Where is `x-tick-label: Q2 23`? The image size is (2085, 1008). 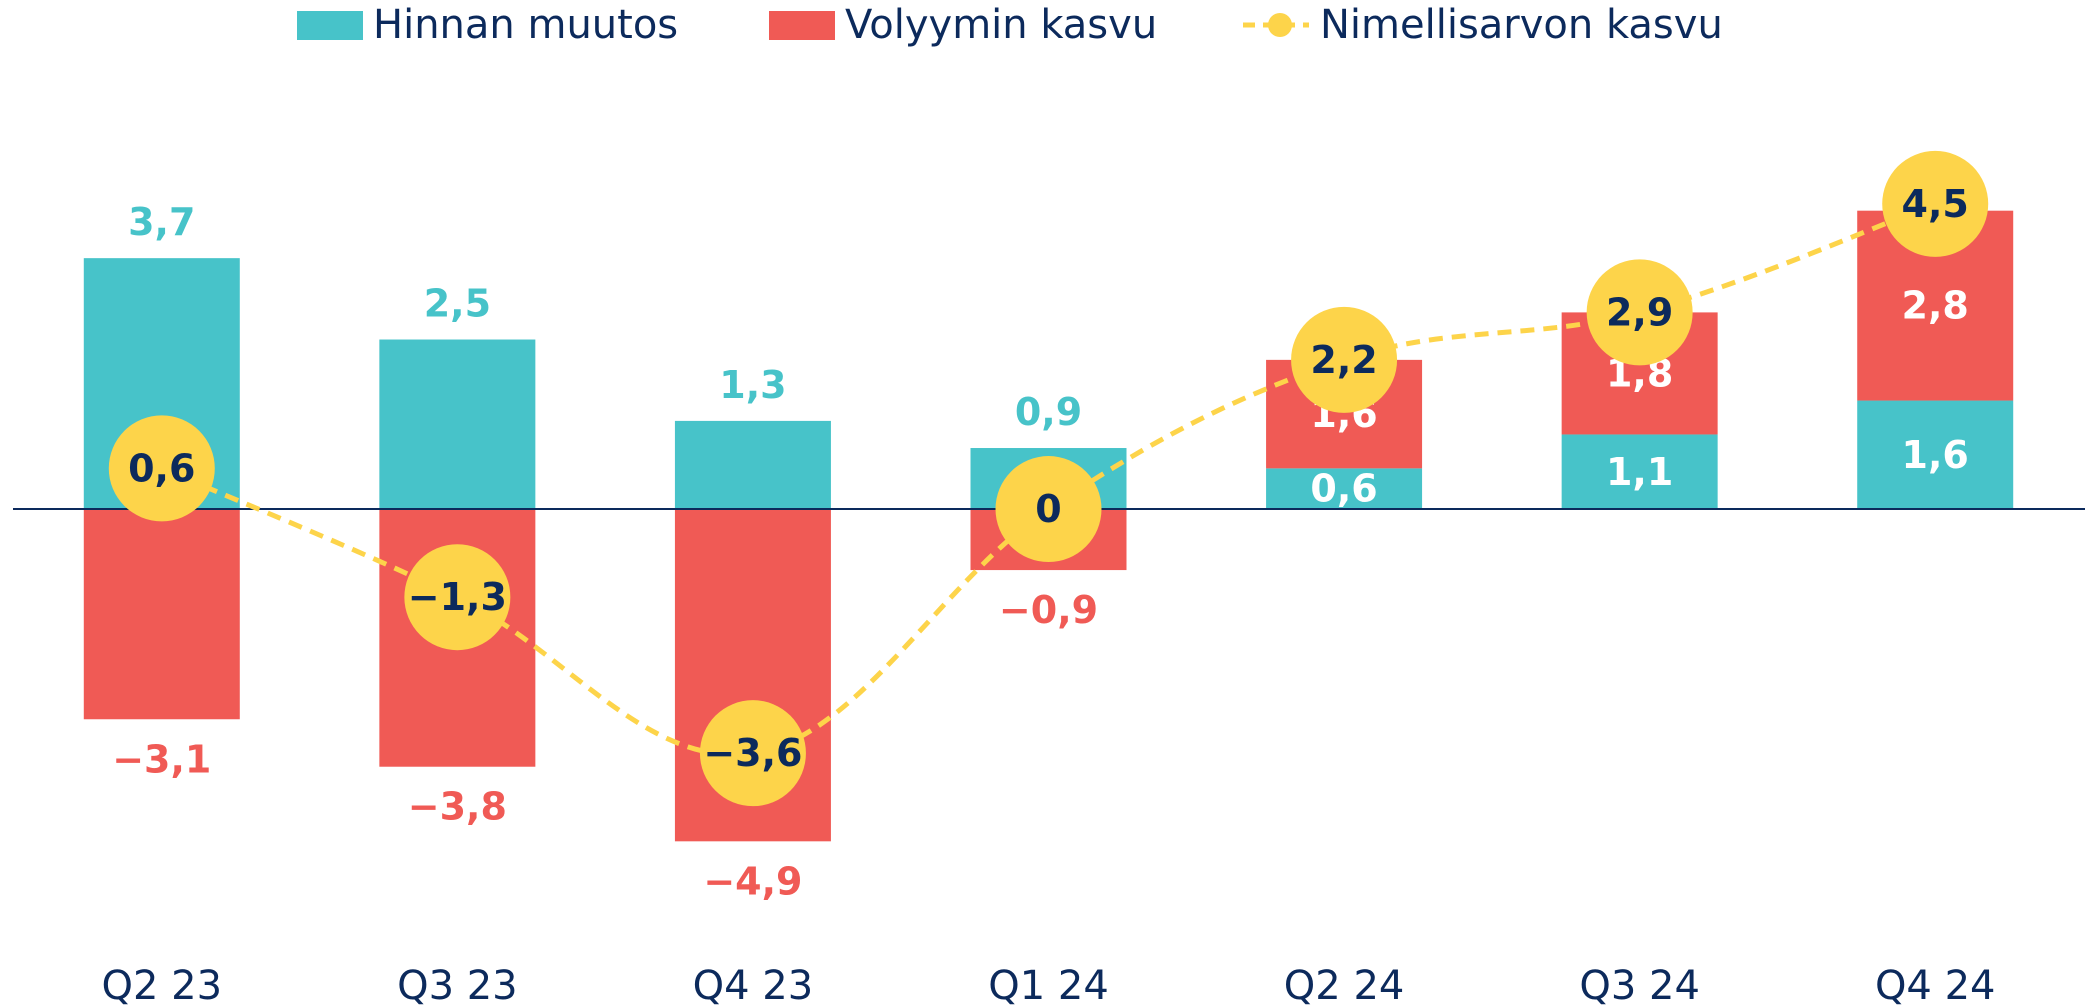
x-tick-label: Q2 23 is located at coordinates (162, 985).